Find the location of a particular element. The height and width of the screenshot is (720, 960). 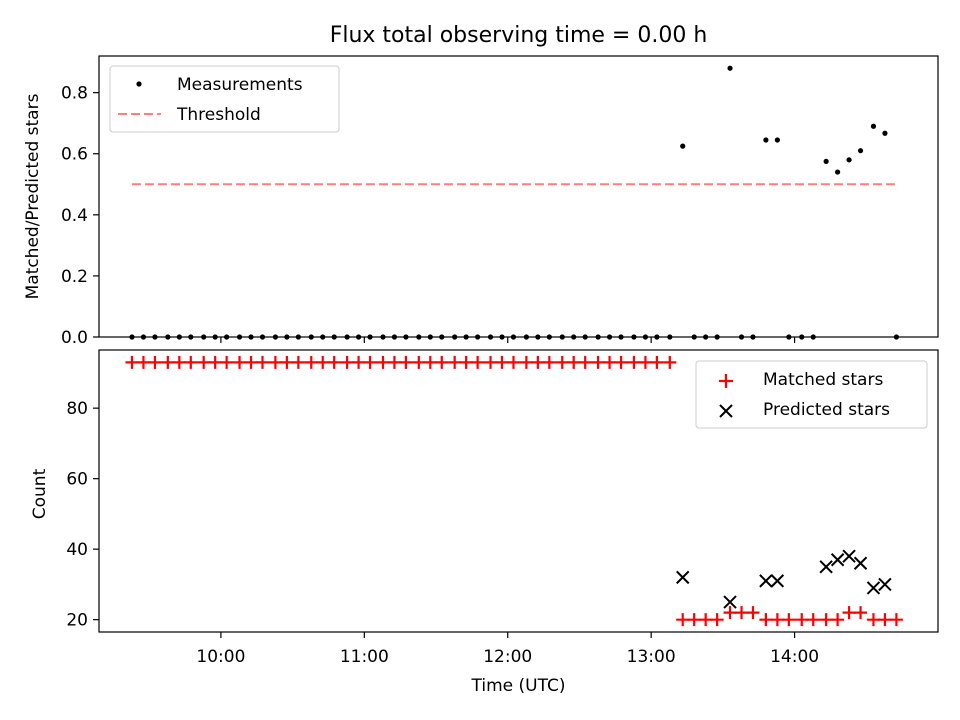

legend-measurements-label: Measurements is located at coordinates (240, 85).